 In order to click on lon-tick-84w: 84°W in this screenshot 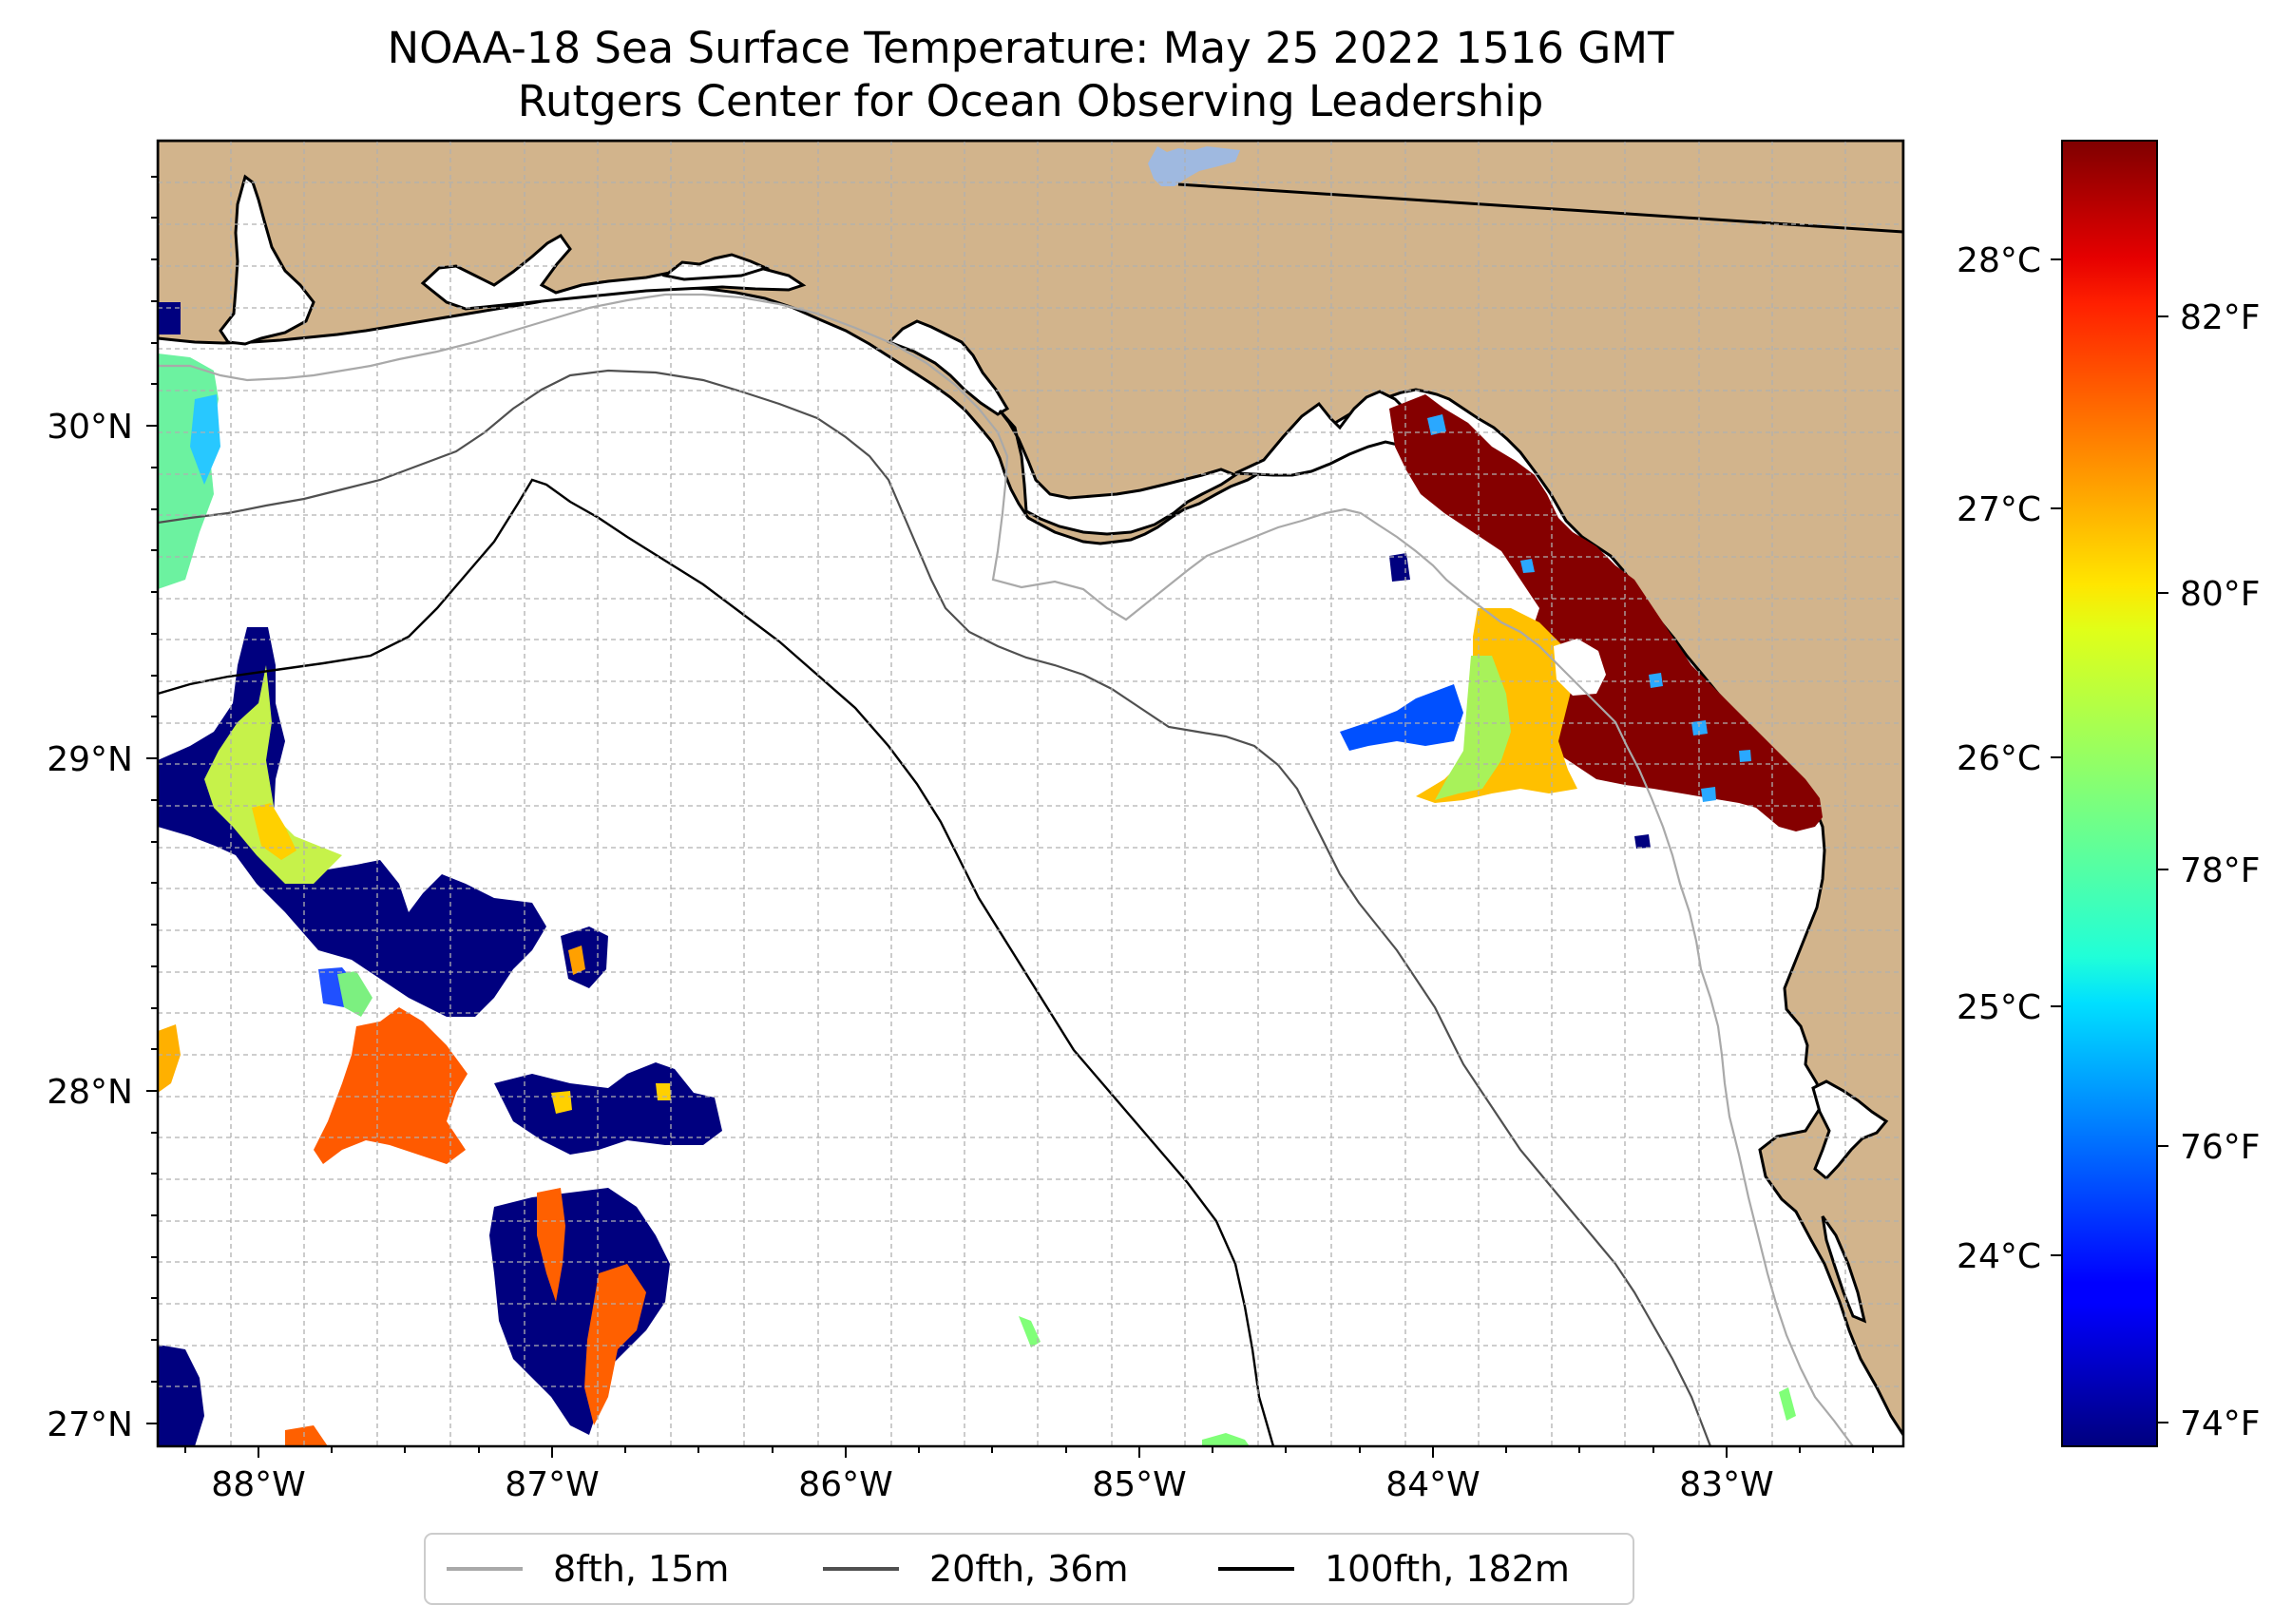, I will do `click(1432, 1484)`.